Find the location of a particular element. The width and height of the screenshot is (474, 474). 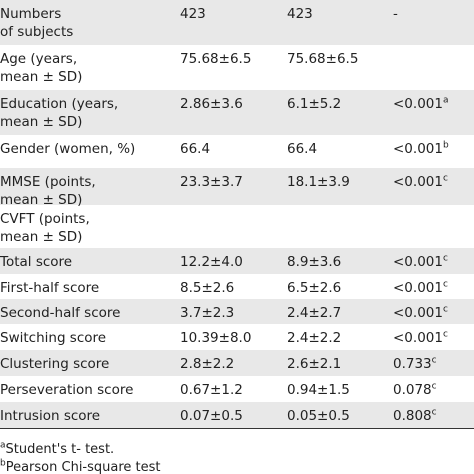

cell-text: CVFT (points, mean ± SD) is located at coordinates (45, 228).